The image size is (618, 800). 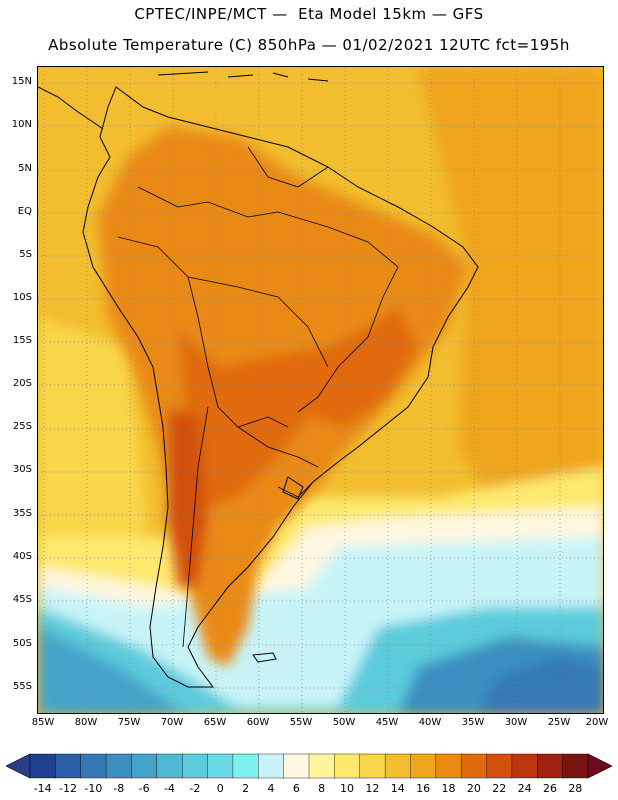 What do you see at coordinates (473, 722) in the screenshot?
I see `lon-label: 35W` at bounding box center [473, 722].